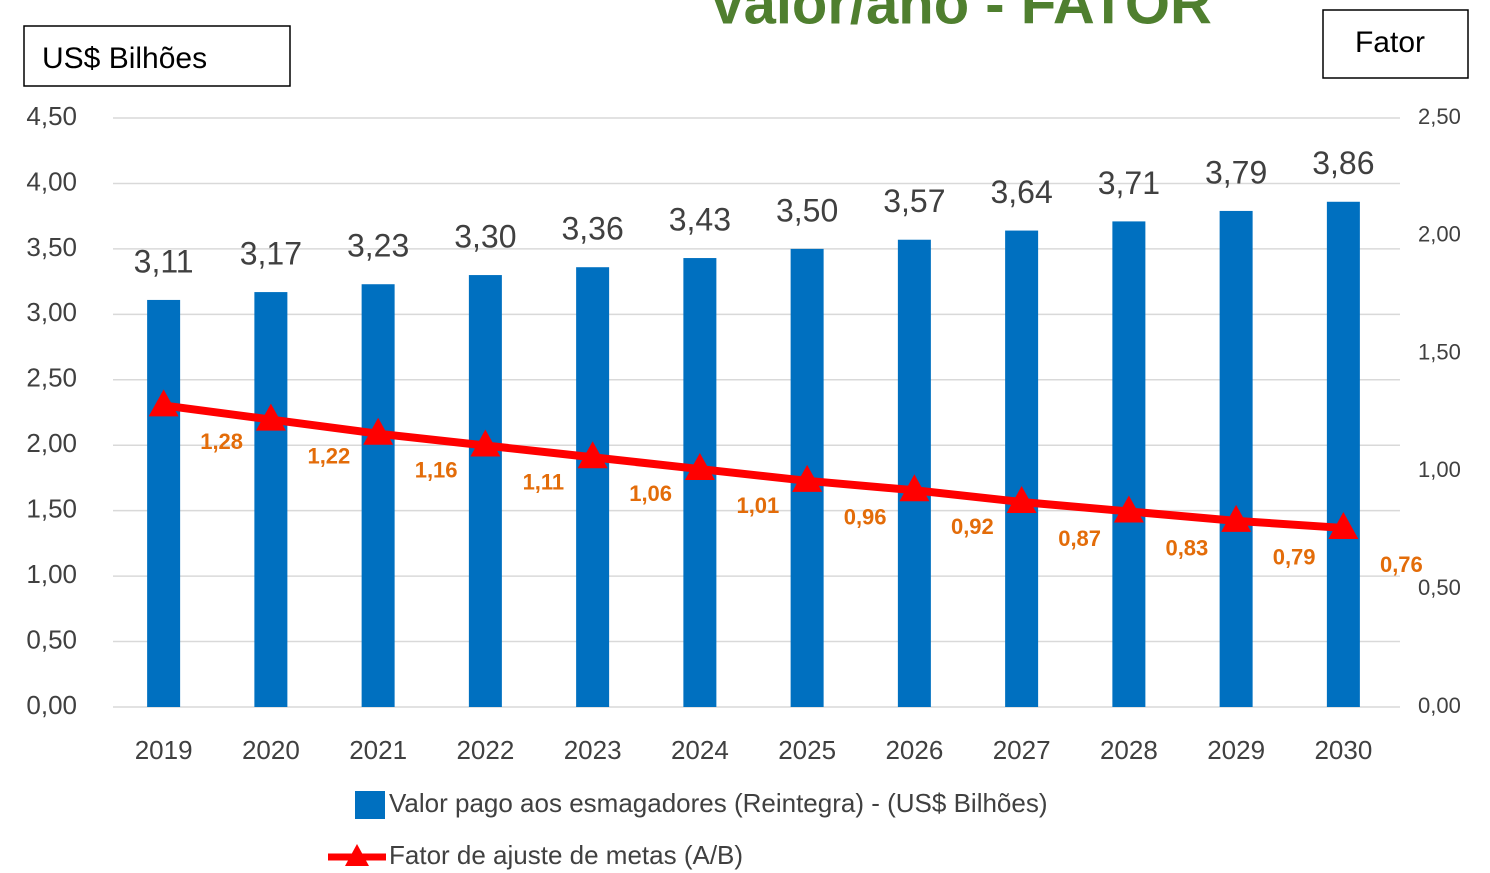  I want to click on x-tick-label: 2020, so click(271, 750).